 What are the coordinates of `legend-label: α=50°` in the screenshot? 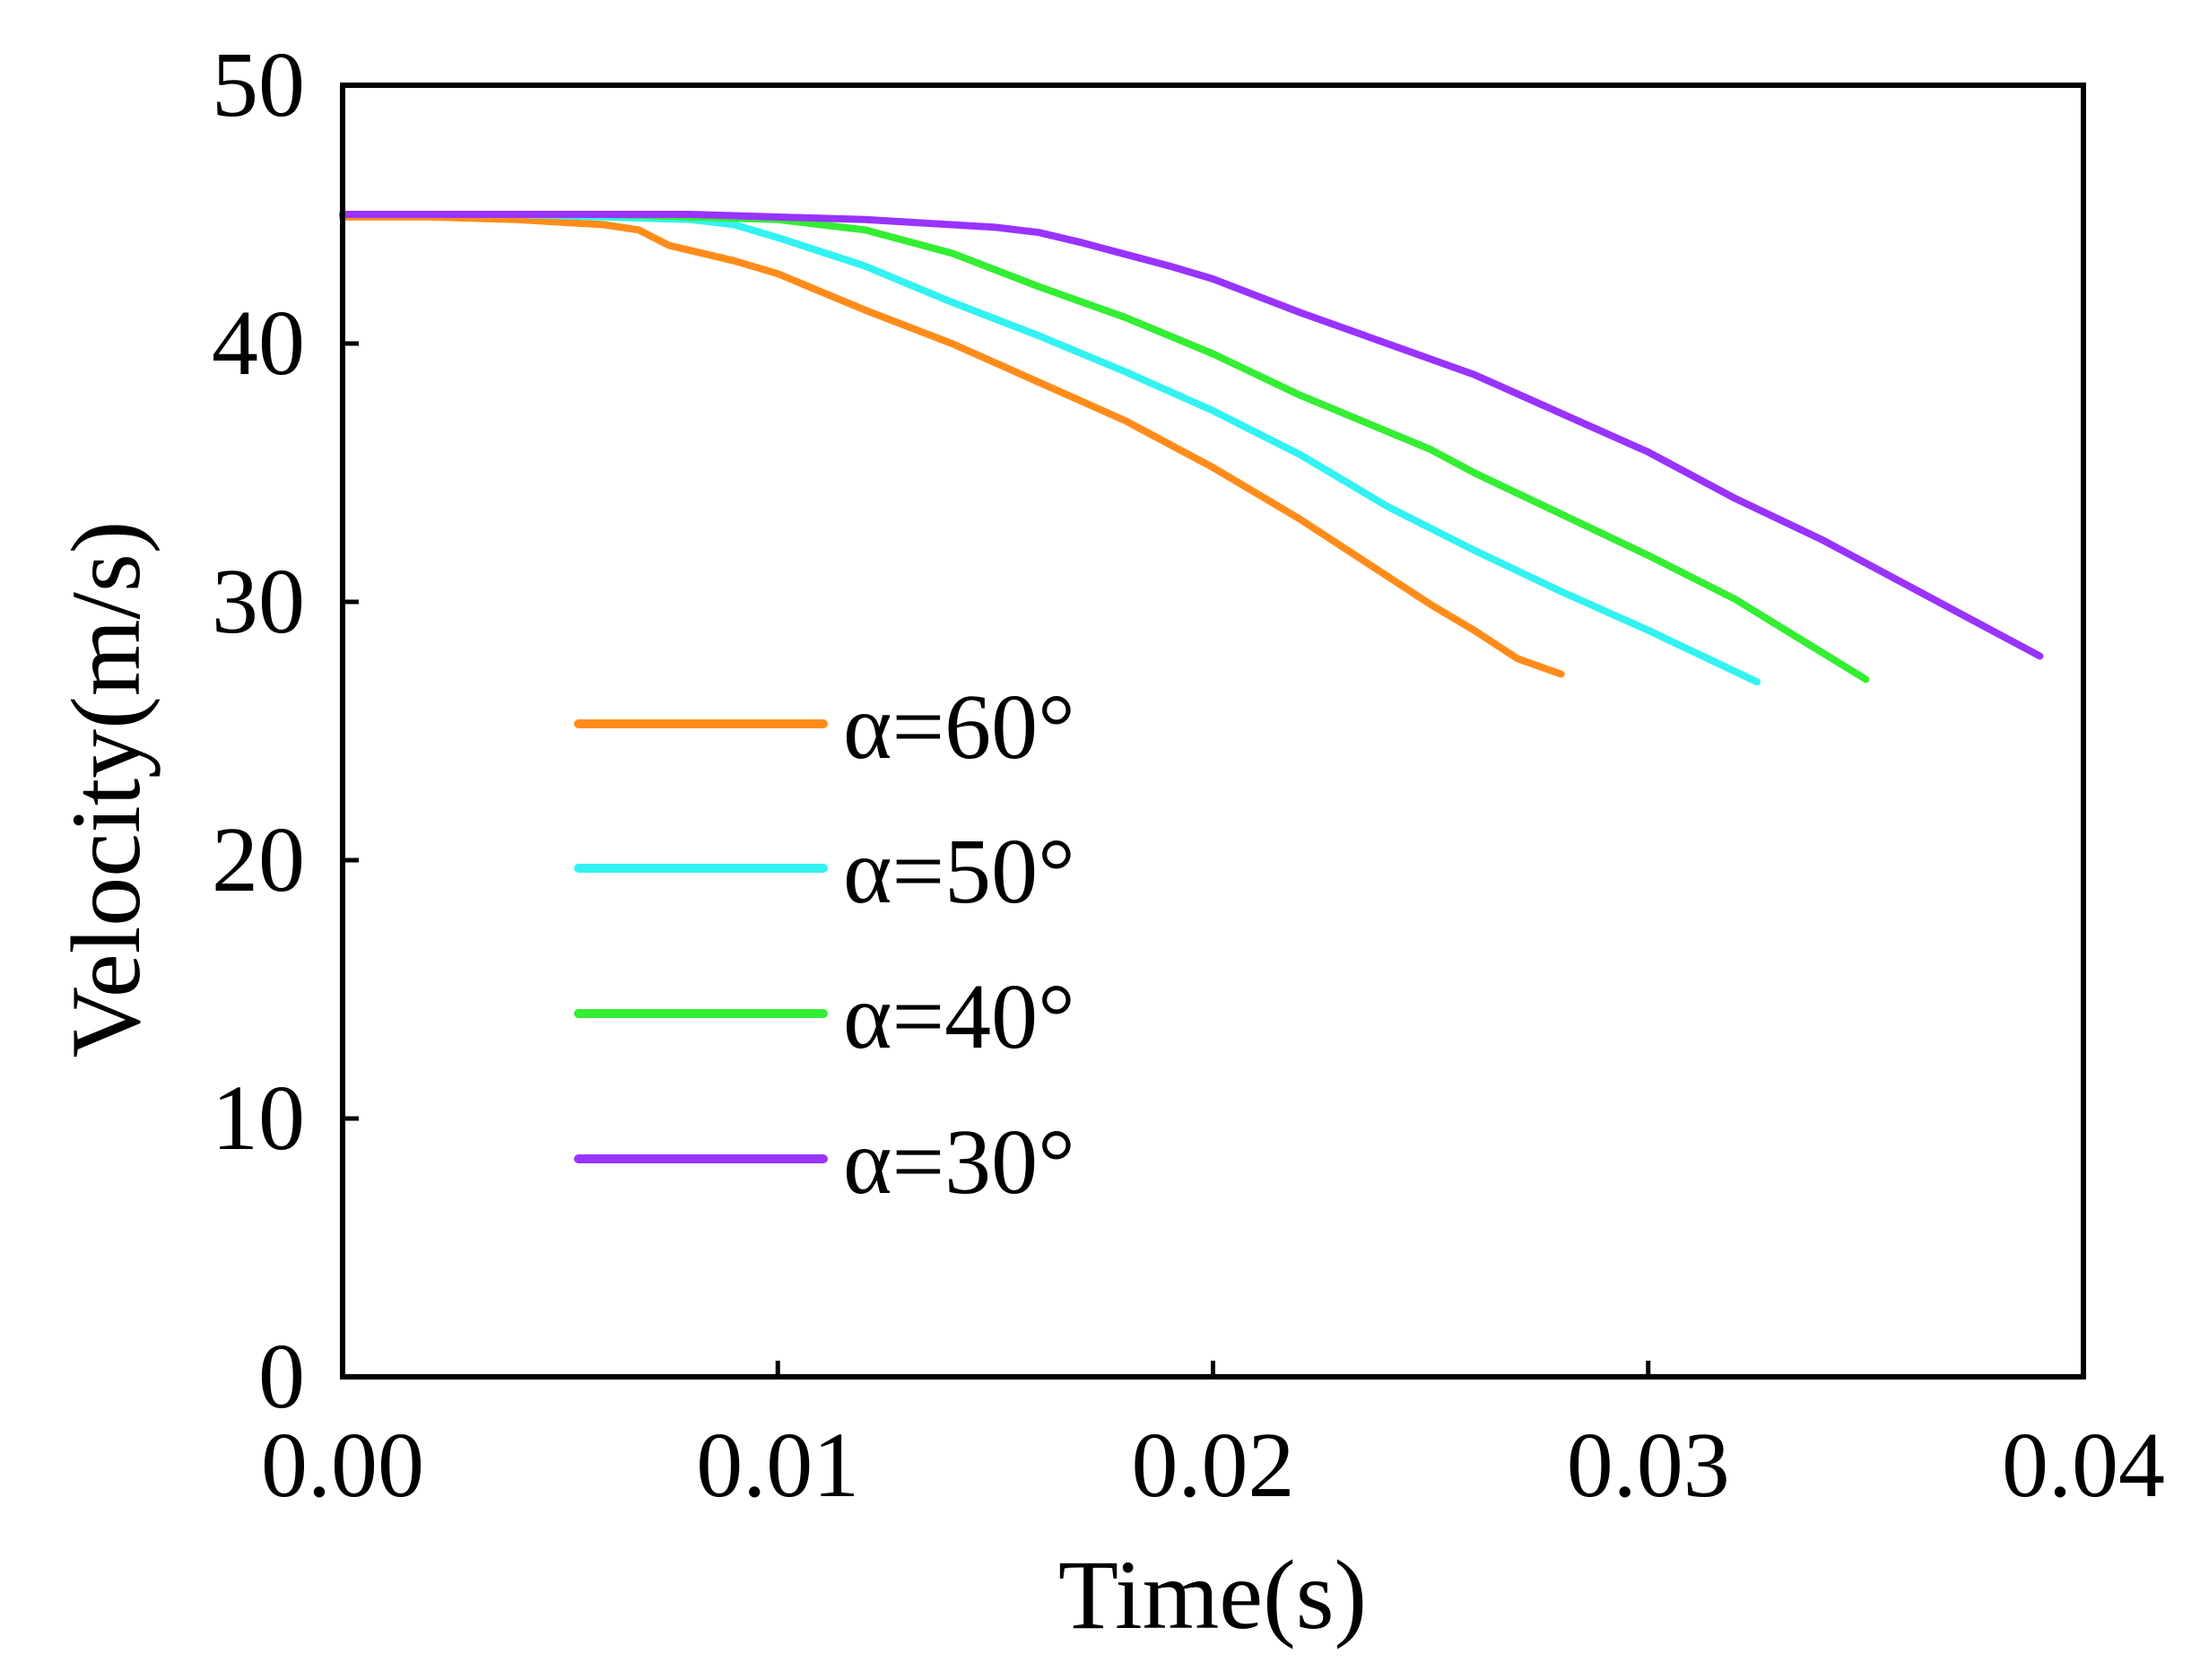 It's located at (959, 871).